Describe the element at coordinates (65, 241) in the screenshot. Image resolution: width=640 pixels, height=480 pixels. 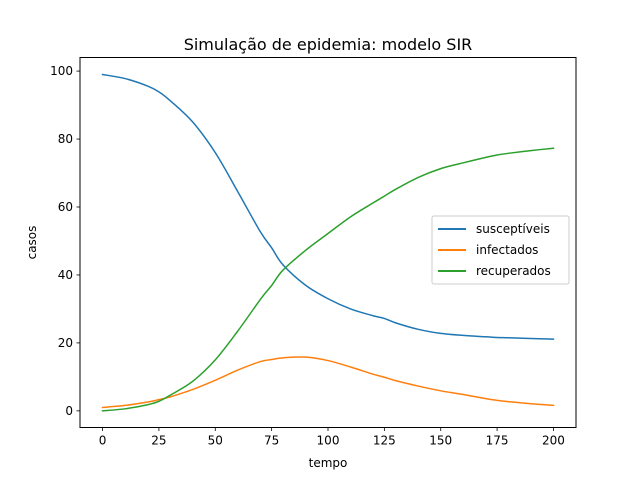
I see `y-axis-ticks: 0 20 40 60 80 100` at that location.